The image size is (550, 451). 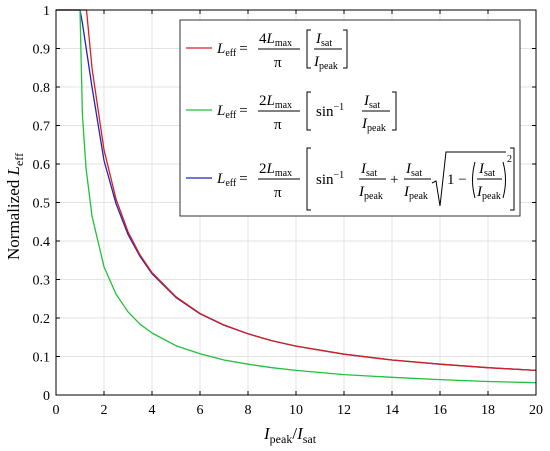 I want to click on legend-entry-2: Leff = 2Lmax π sin−1 Isat Ipeak, so click(x=306, y=112).